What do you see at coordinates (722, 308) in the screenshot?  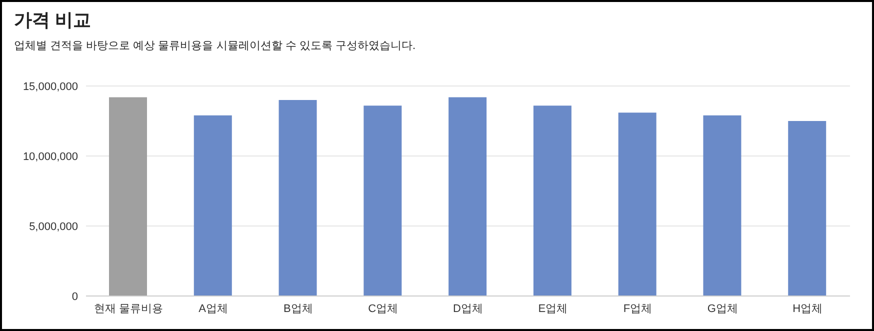 I see `x-tick-label: G업체` at bounding box center [722, 308].